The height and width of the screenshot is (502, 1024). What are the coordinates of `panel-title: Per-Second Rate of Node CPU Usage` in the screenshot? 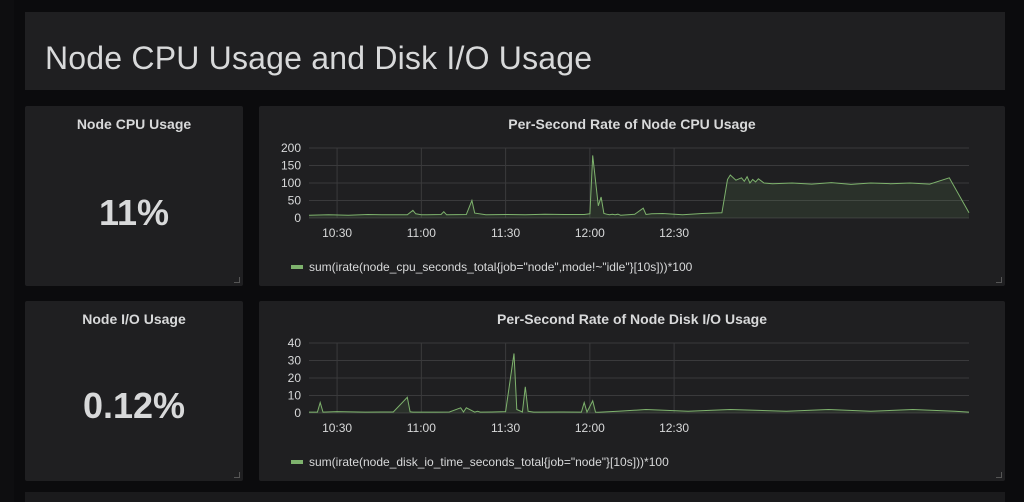 It's located at (632, 124).